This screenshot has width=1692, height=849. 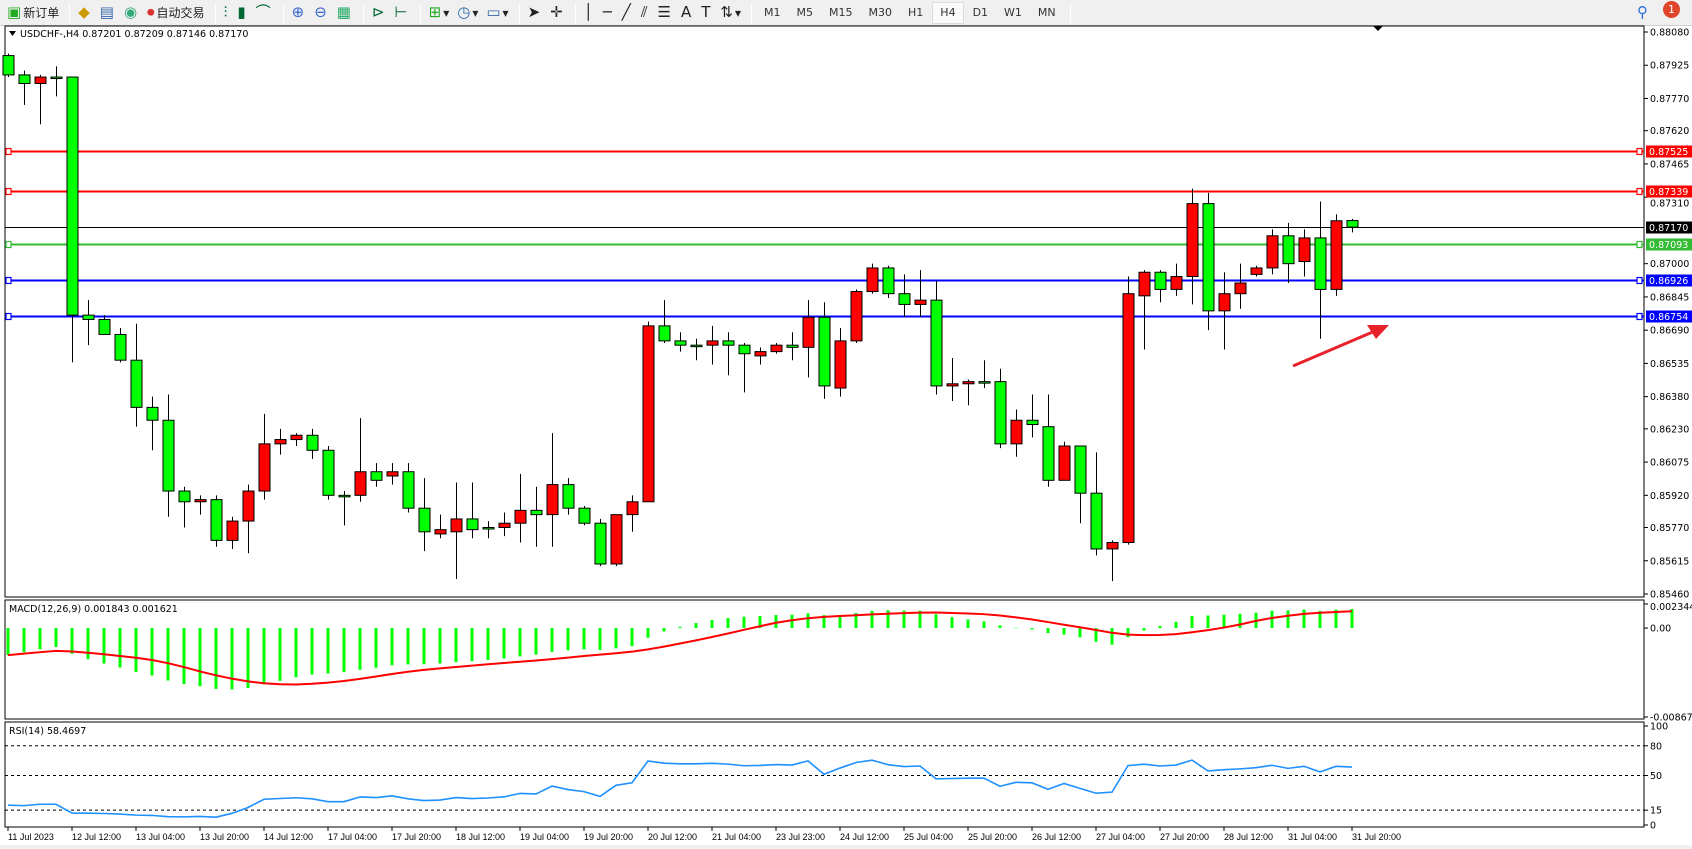 I want to click on bar-chart-button: ⫶, so click(x=227, y=13).